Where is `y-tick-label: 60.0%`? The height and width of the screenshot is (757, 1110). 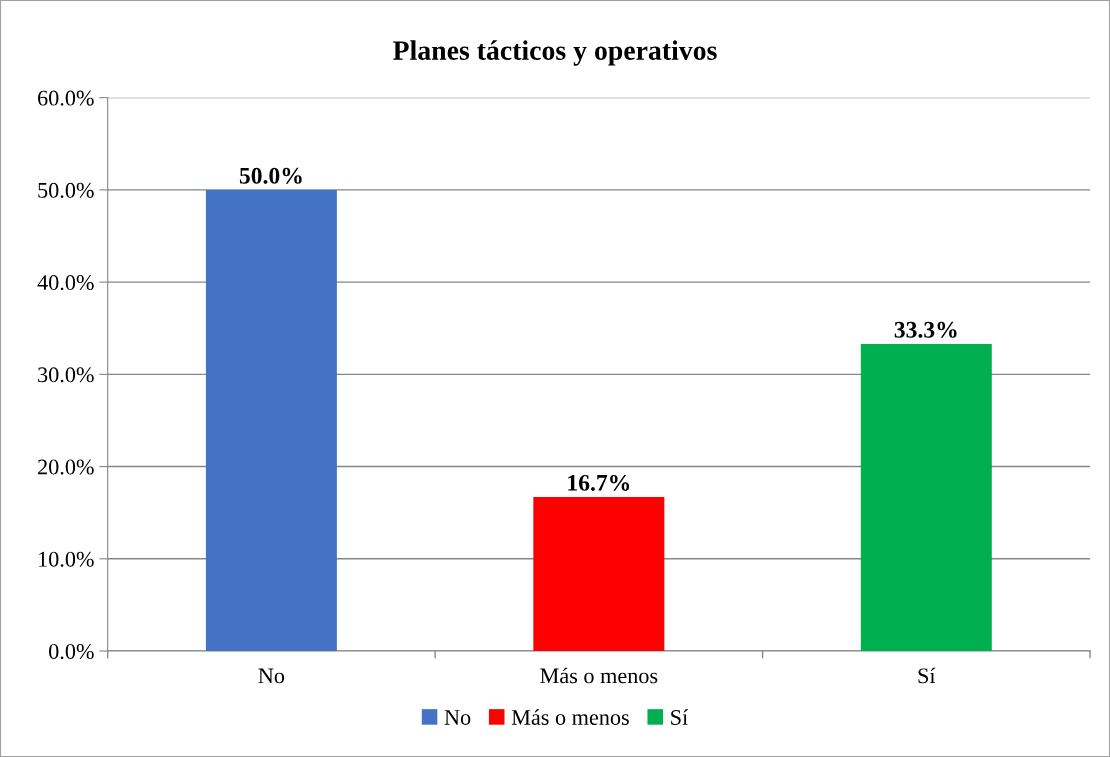
y-tick-label: 60.0% is located at coordinates (66, 98).